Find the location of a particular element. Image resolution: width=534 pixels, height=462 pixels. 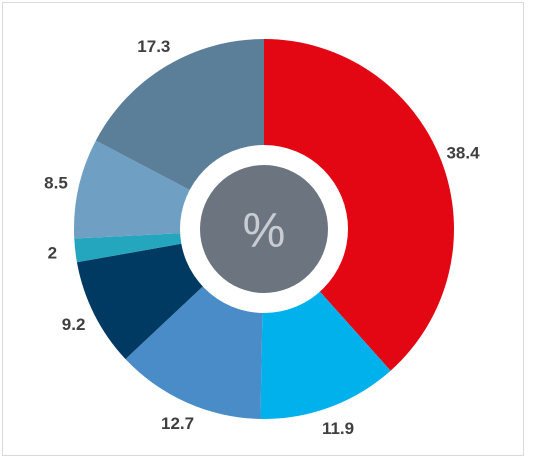

slice-label-38-4: 38.4 is located at coordinates (463, 153).